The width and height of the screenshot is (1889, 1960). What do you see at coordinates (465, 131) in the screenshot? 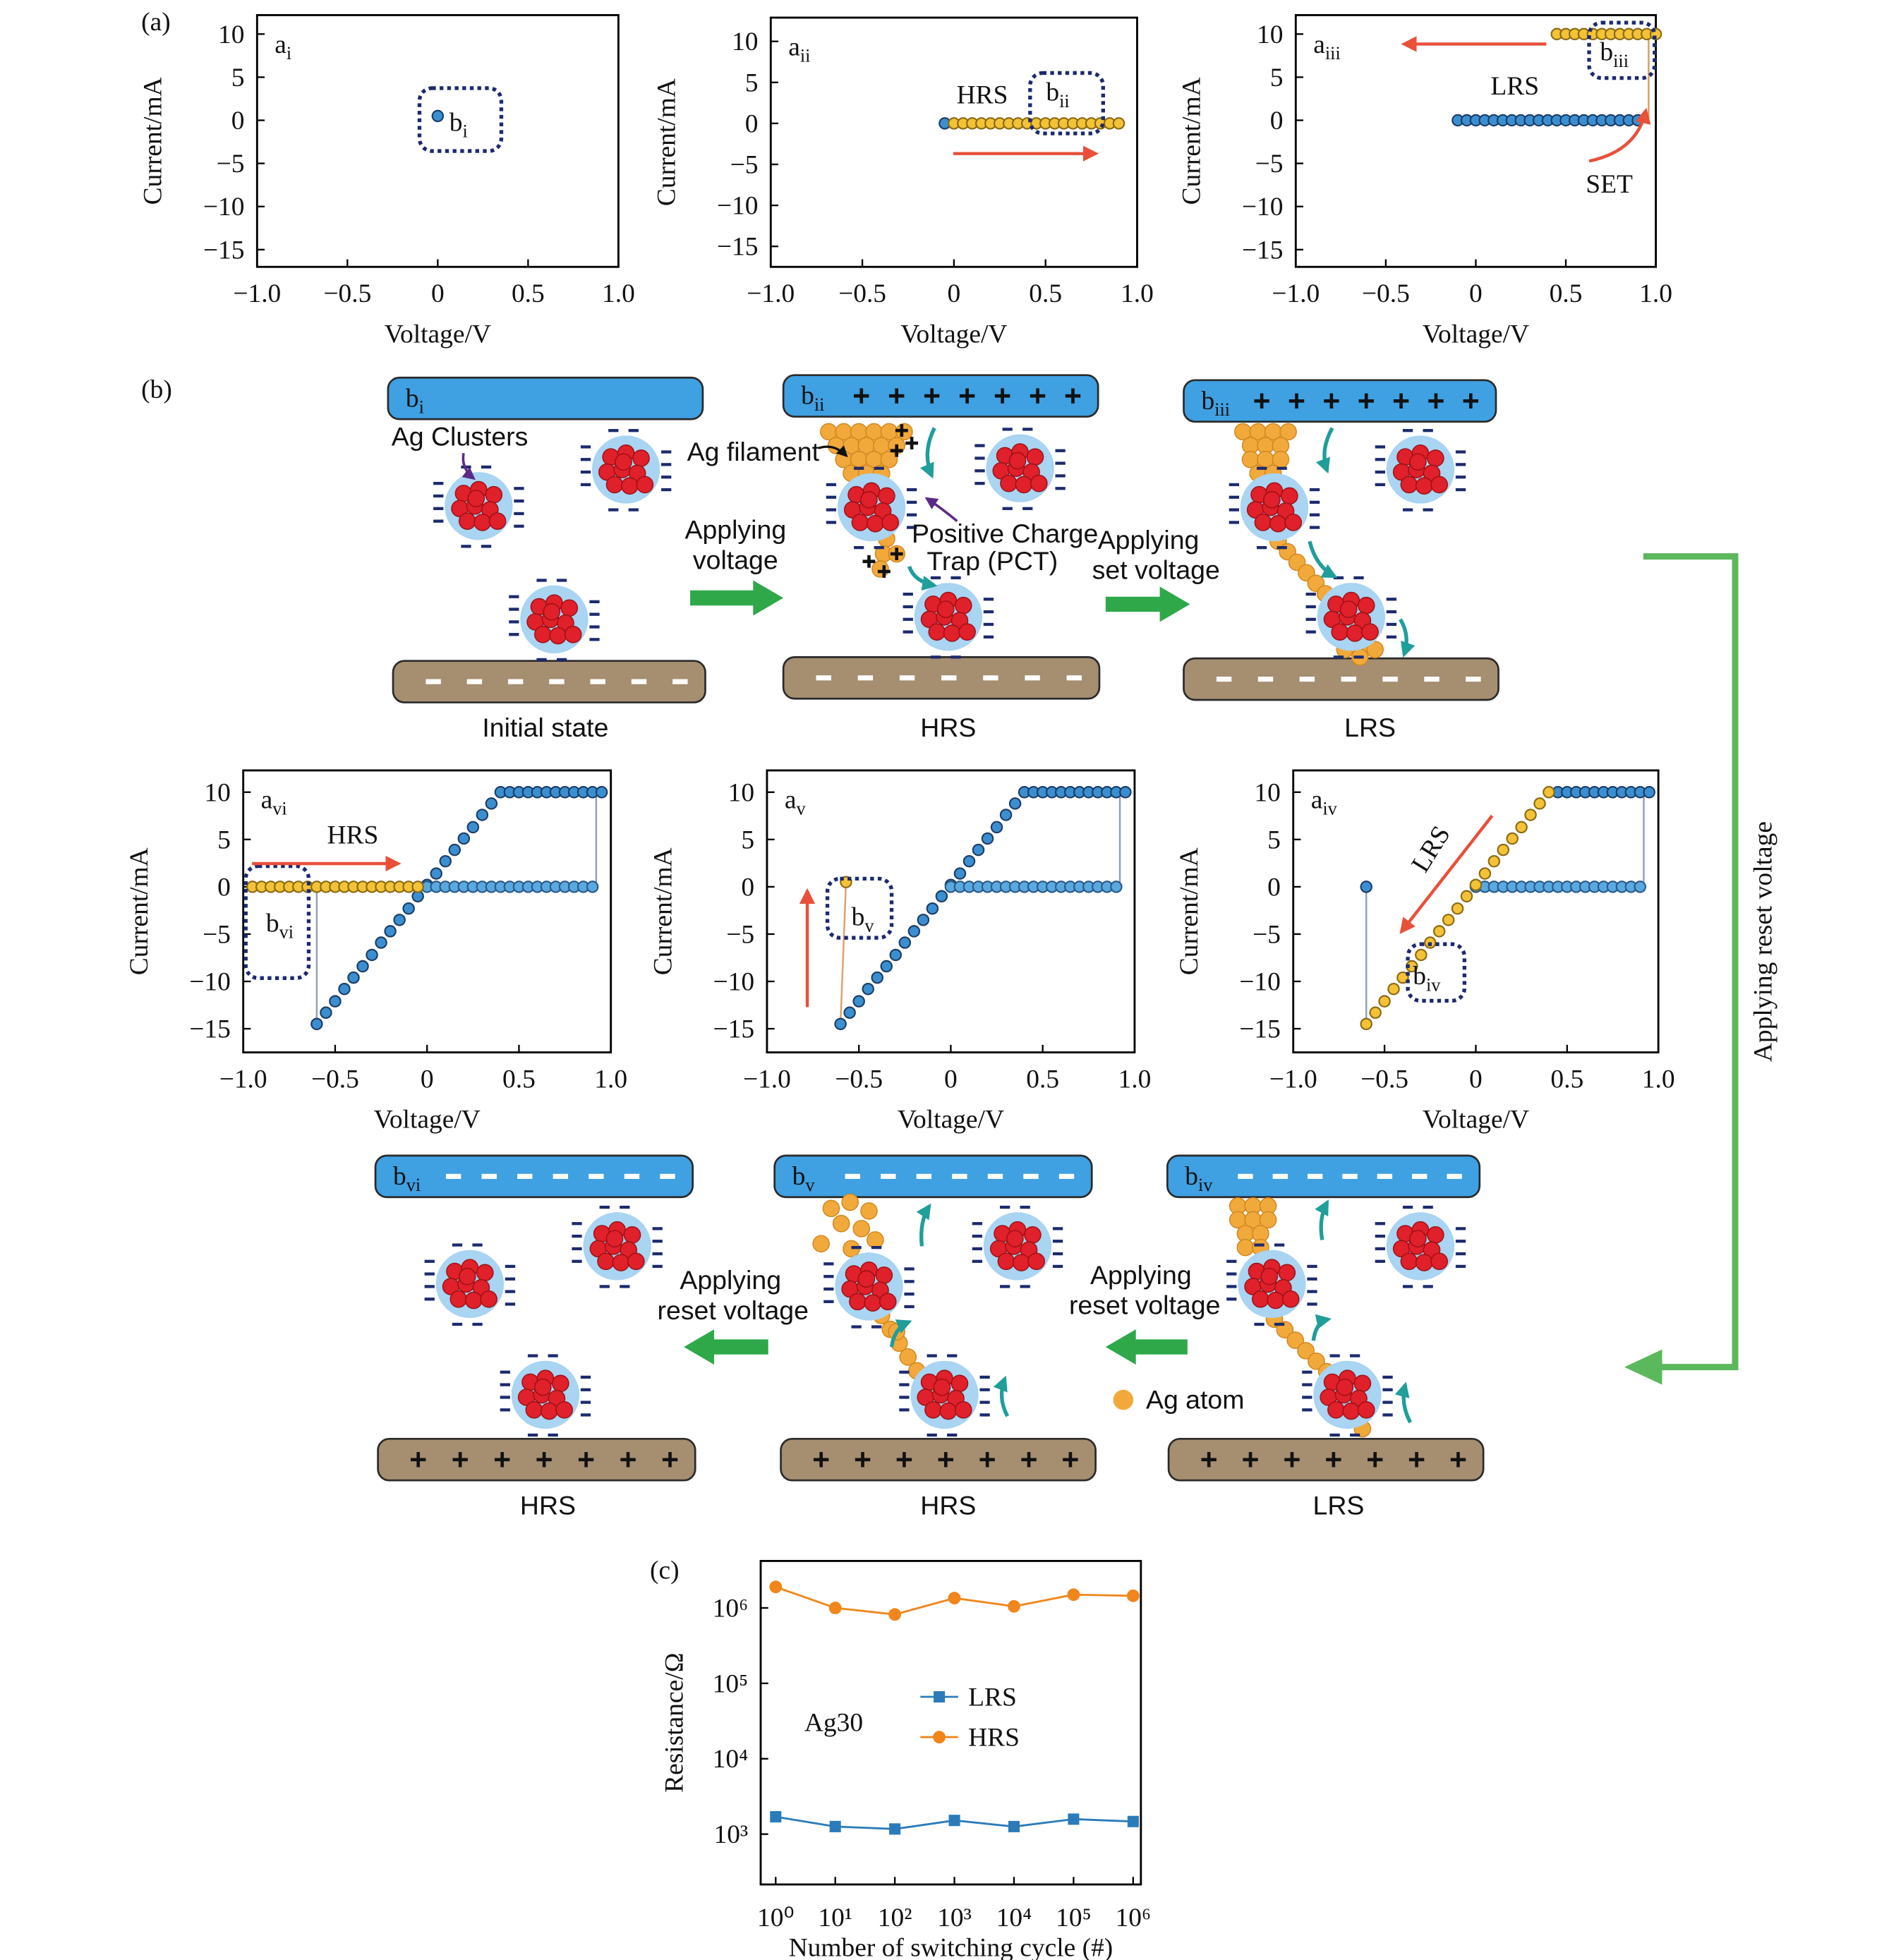
I see `annotation-sub: i` at bounding box center [465, 131].